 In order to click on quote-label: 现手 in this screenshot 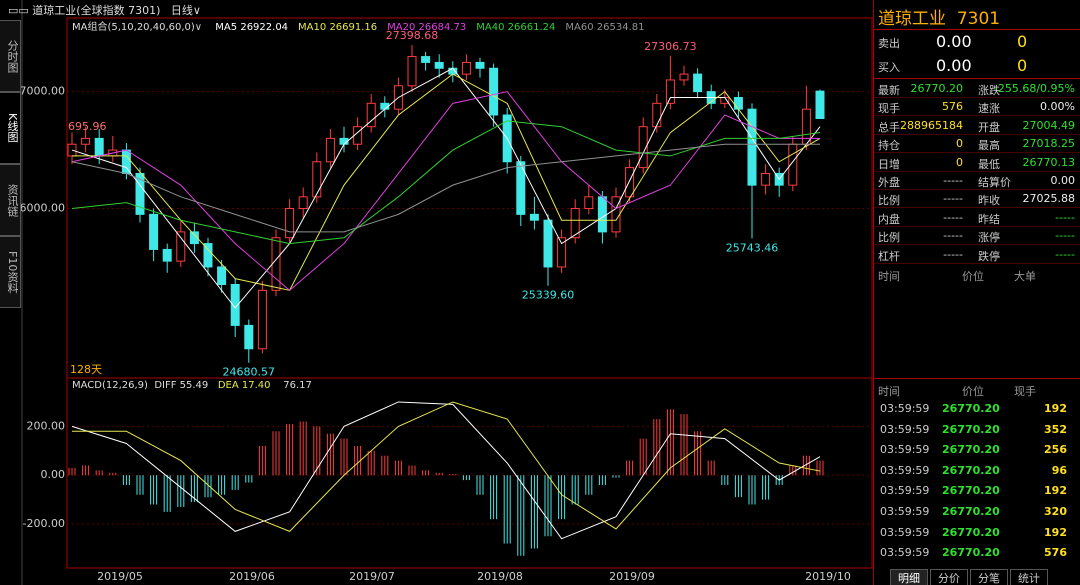, I will do `click(889, 109)`.